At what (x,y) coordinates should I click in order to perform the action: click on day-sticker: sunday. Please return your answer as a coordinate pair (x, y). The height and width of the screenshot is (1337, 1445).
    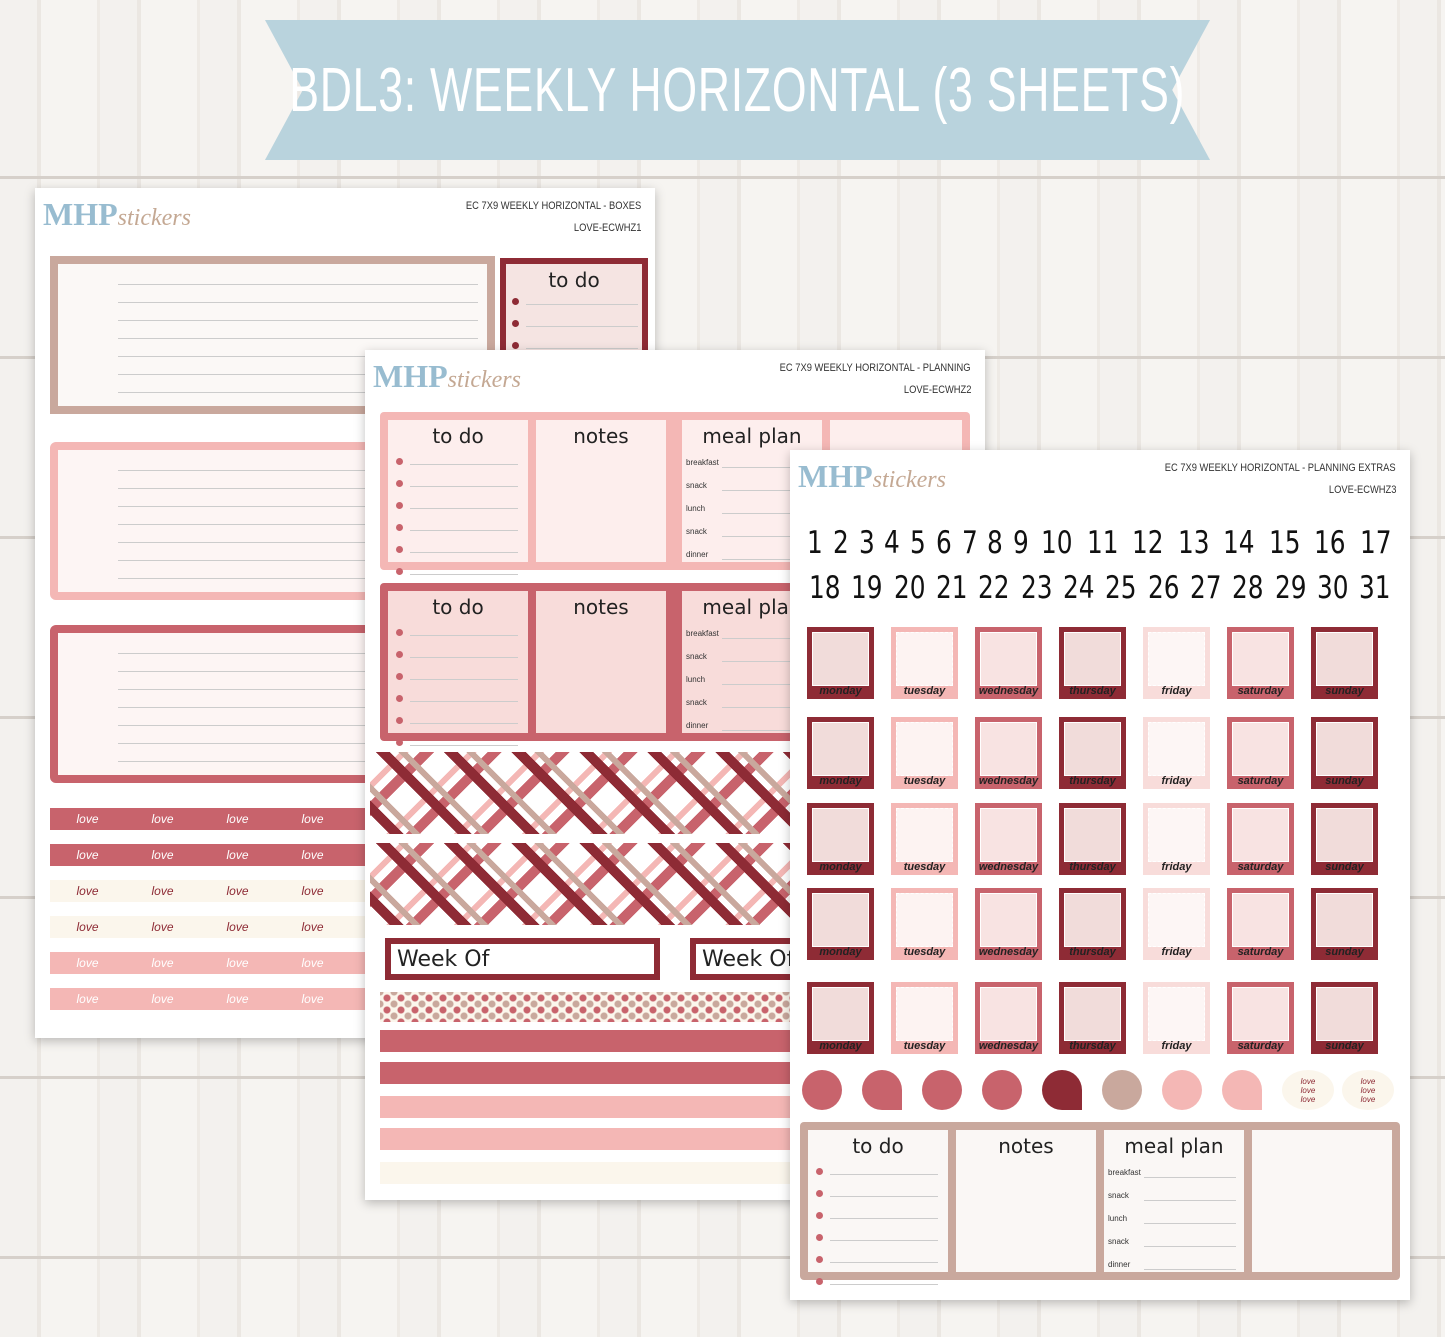
    Looking at the image, I should click on (1344, 924).